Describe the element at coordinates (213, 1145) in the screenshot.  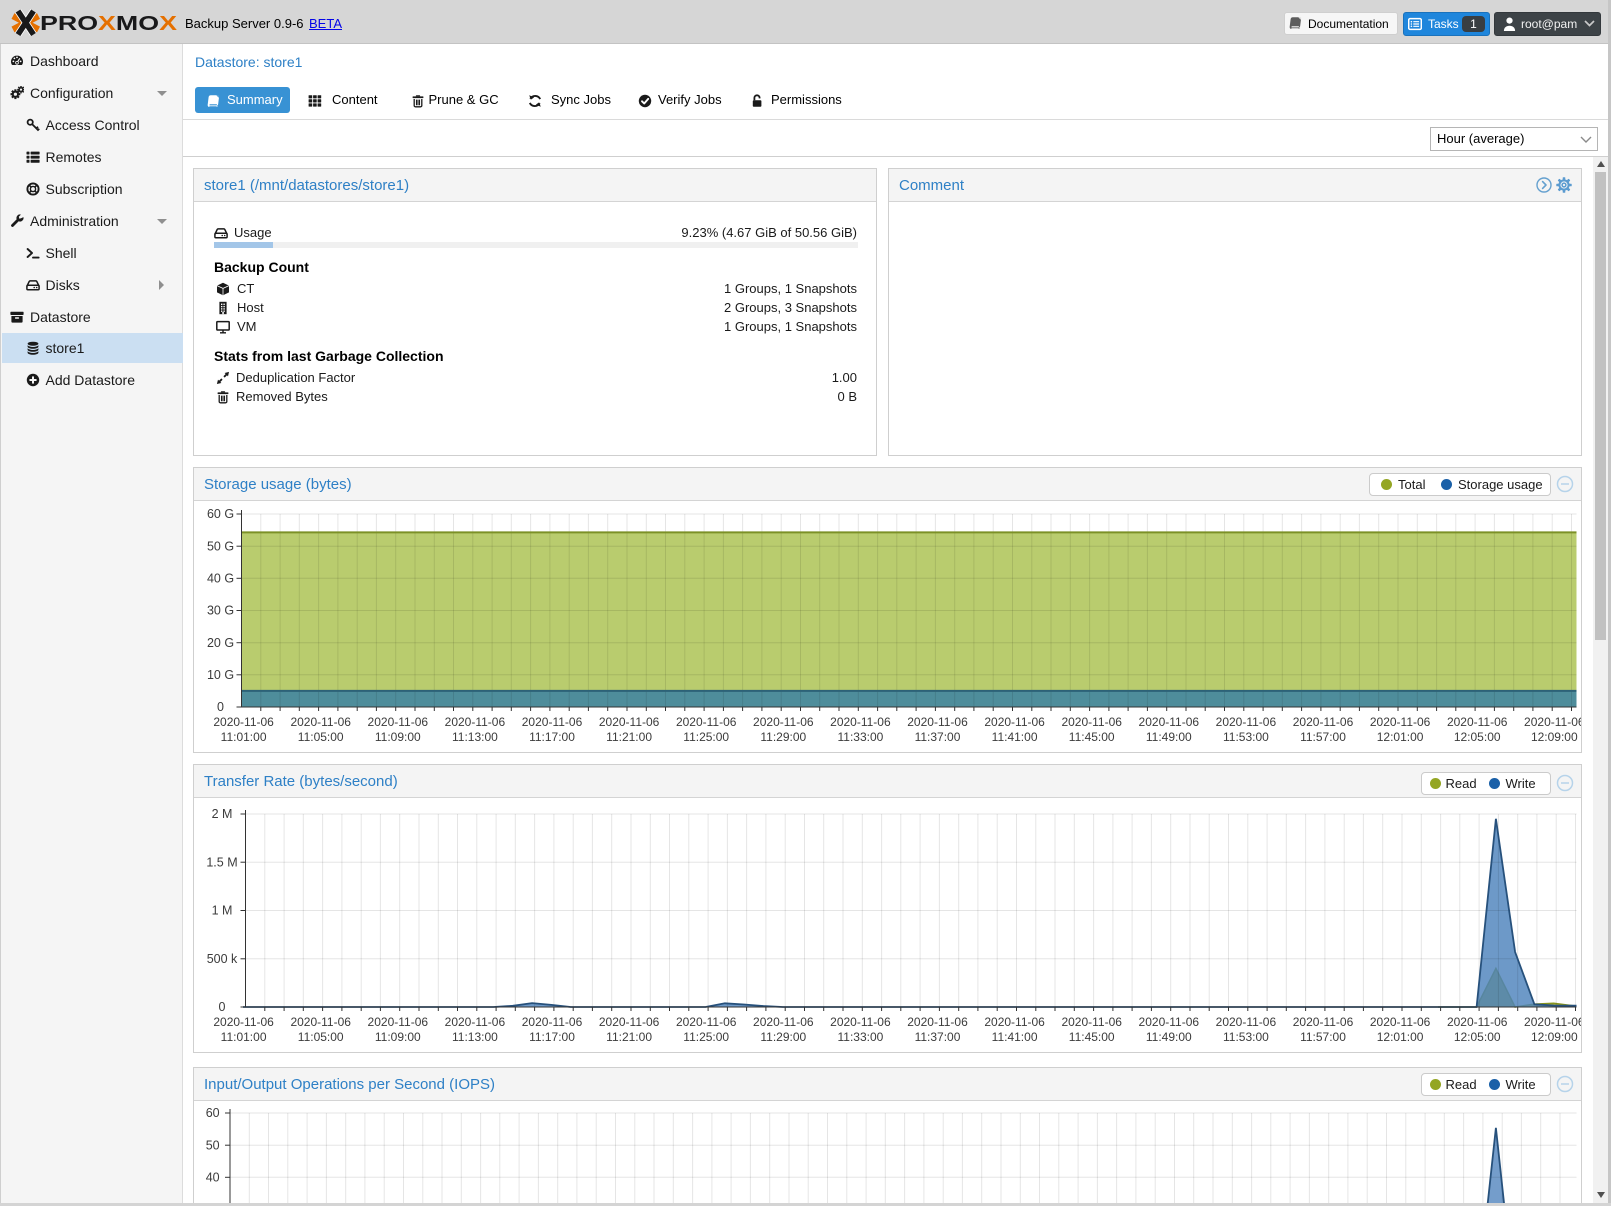
I see `svg-text: 50` at that location.